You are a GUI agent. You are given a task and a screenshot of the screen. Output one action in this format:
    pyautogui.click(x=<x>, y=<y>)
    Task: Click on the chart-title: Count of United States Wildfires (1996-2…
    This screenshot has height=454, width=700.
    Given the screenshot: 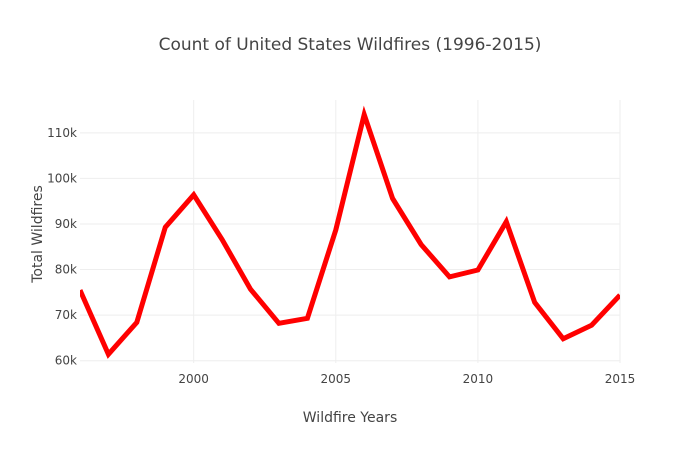 What is the action you would take?
    pyautogui.click(x=350, y=45)
    